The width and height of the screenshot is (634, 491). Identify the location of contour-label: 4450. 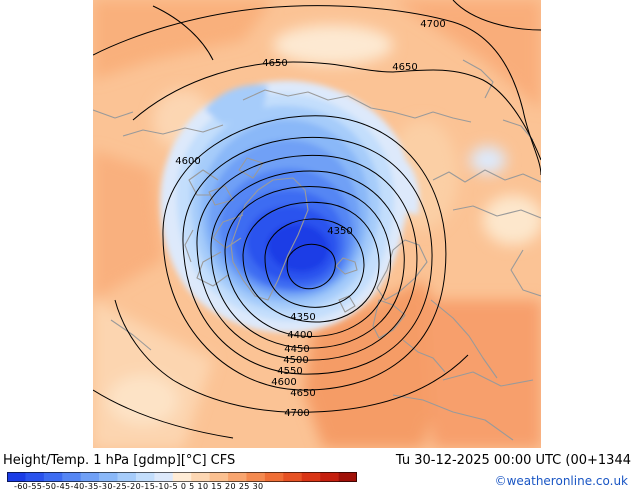
(296, 349).